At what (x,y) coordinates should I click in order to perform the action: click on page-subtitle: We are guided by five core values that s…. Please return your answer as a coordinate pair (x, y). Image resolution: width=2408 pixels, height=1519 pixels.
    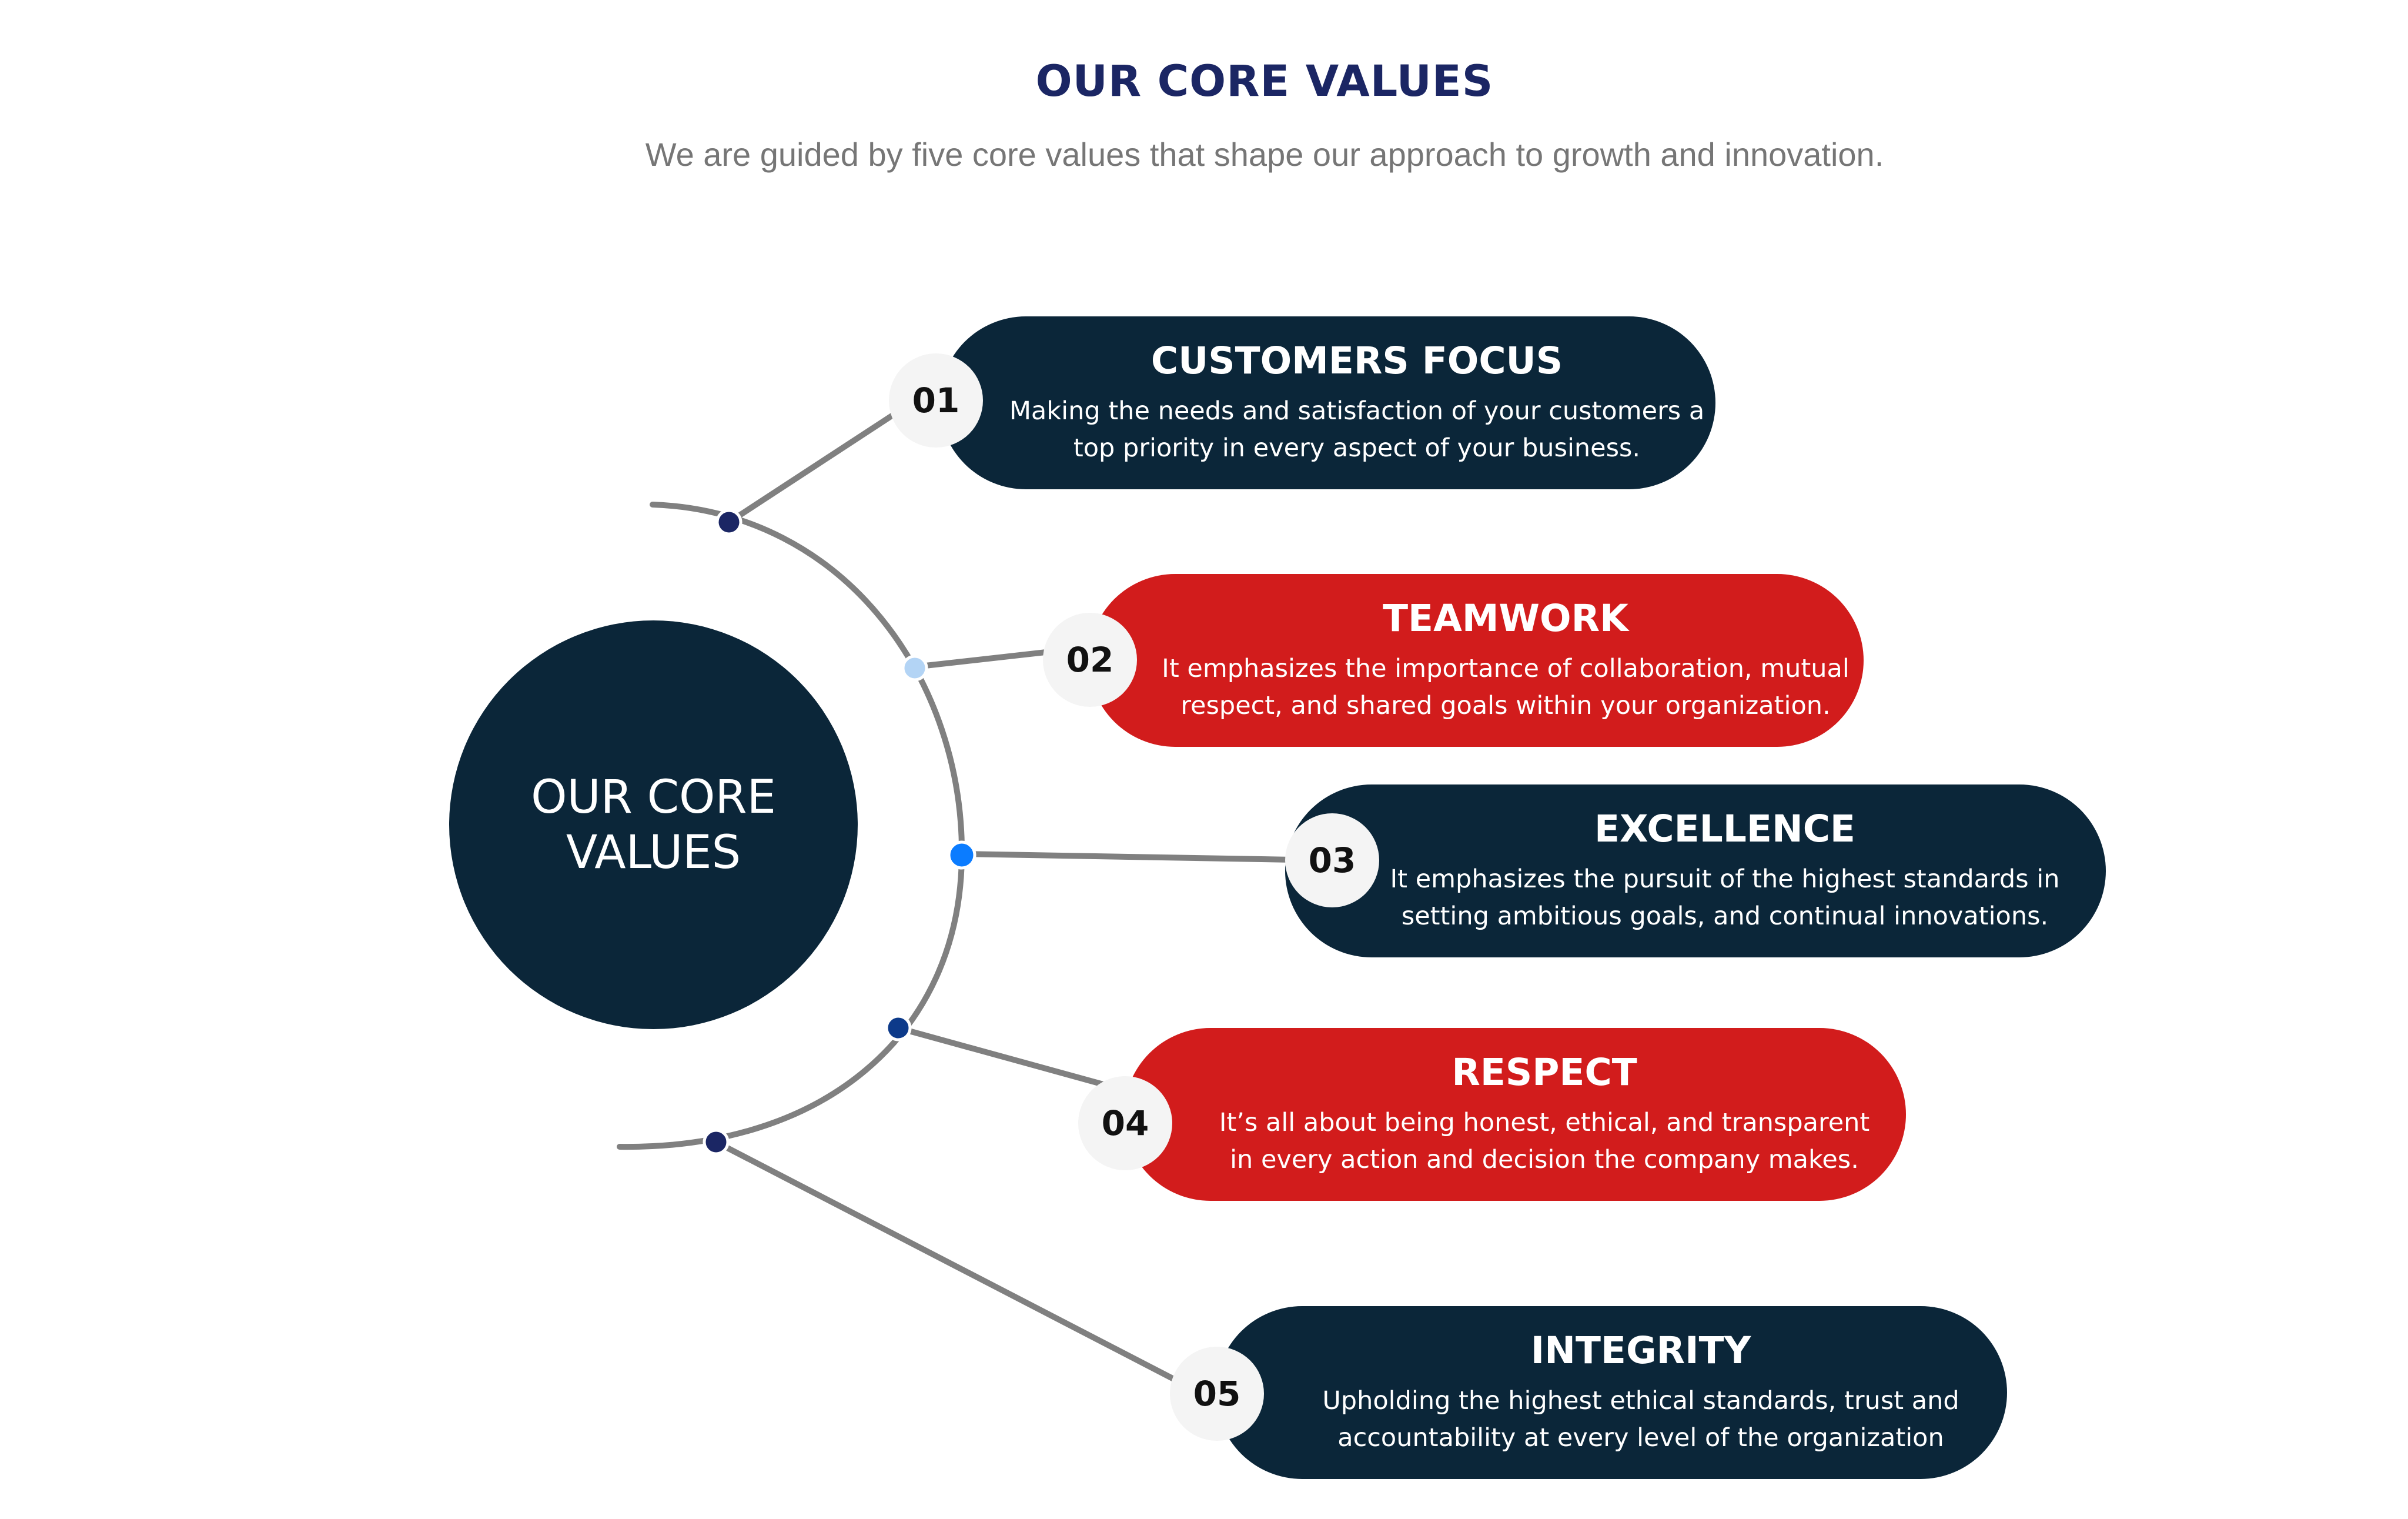
    Looking at the image, I should click on (1265, 154).